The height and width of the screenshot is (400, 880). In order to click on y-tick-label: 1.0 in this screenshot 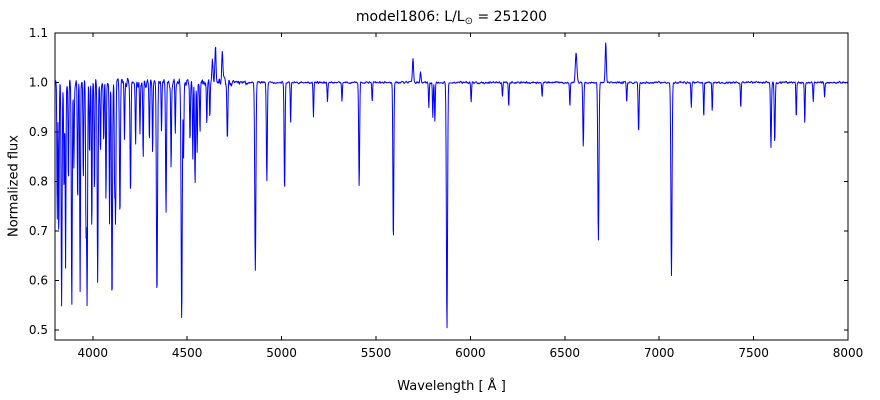, I will do `click(38, 83)`.